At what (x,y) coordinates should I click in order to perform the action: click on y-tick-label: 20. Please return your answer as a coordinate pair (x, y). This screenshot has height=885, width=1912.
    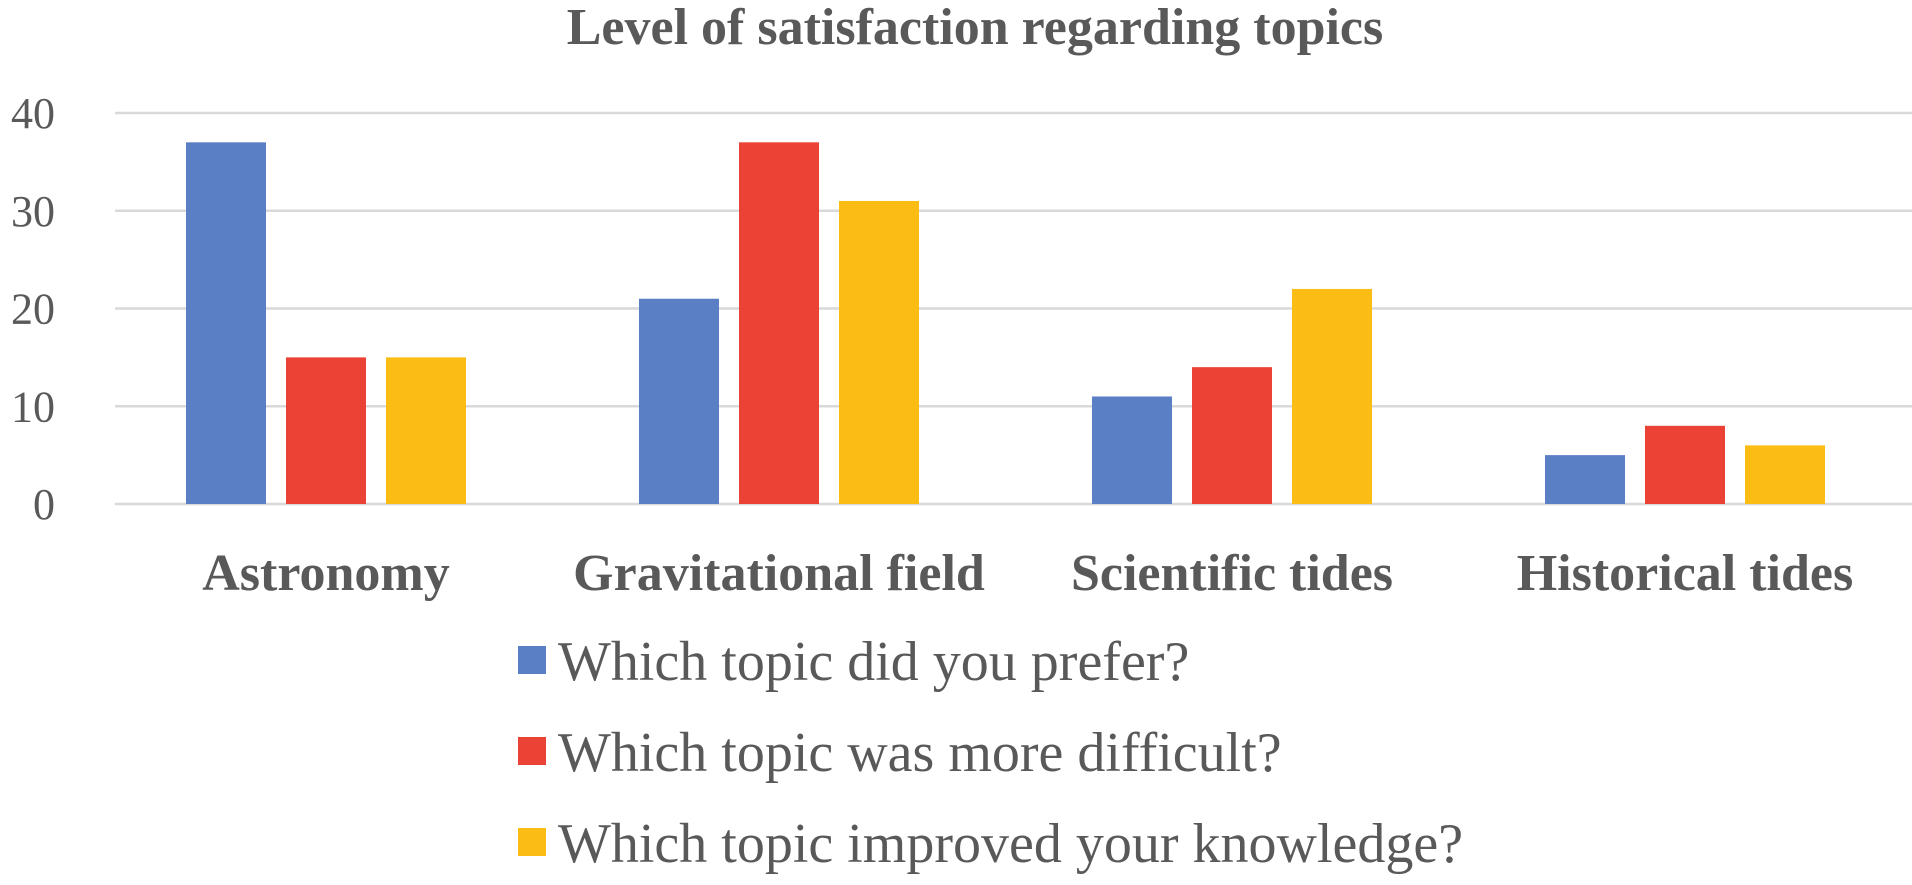
    Looking at the image, I should click on (33, 309).